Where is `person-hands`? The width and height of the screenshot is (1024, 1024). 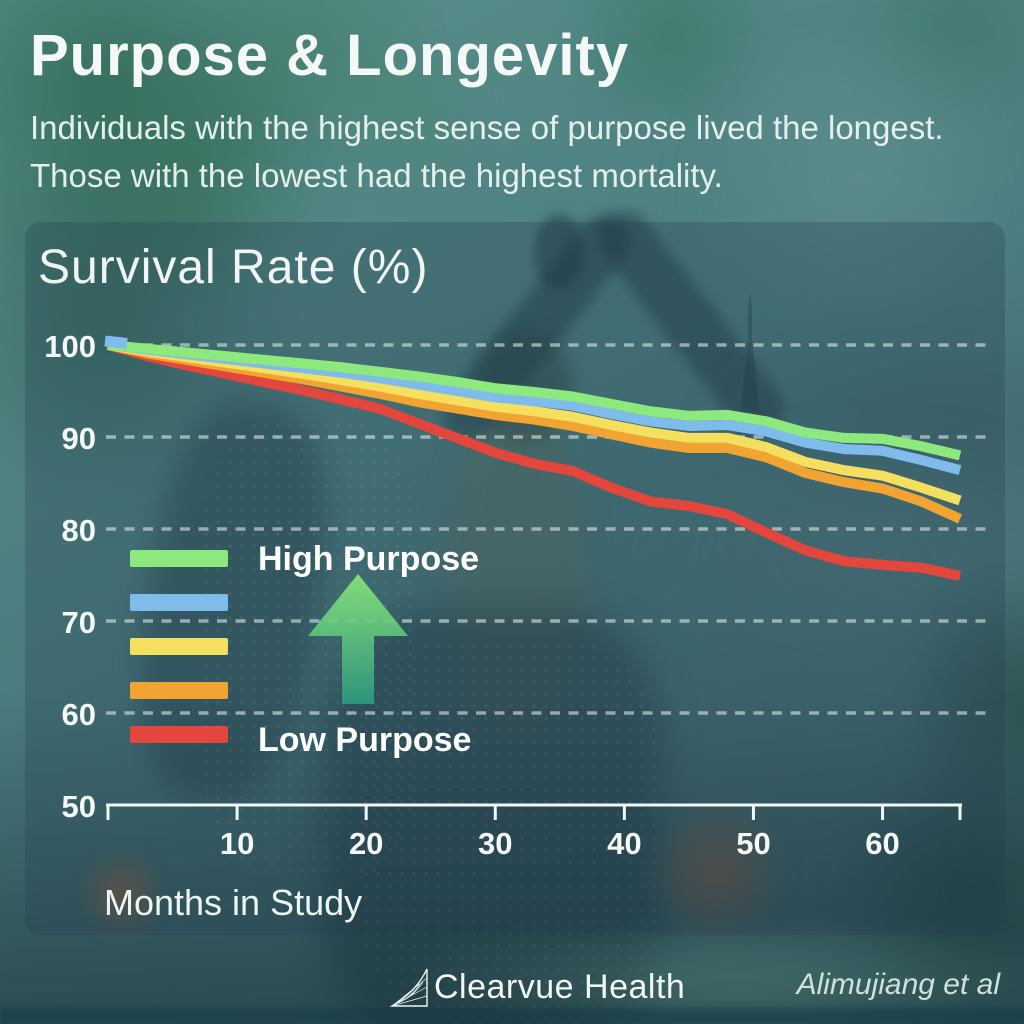 person-hands is located at coordinates (559, 252).